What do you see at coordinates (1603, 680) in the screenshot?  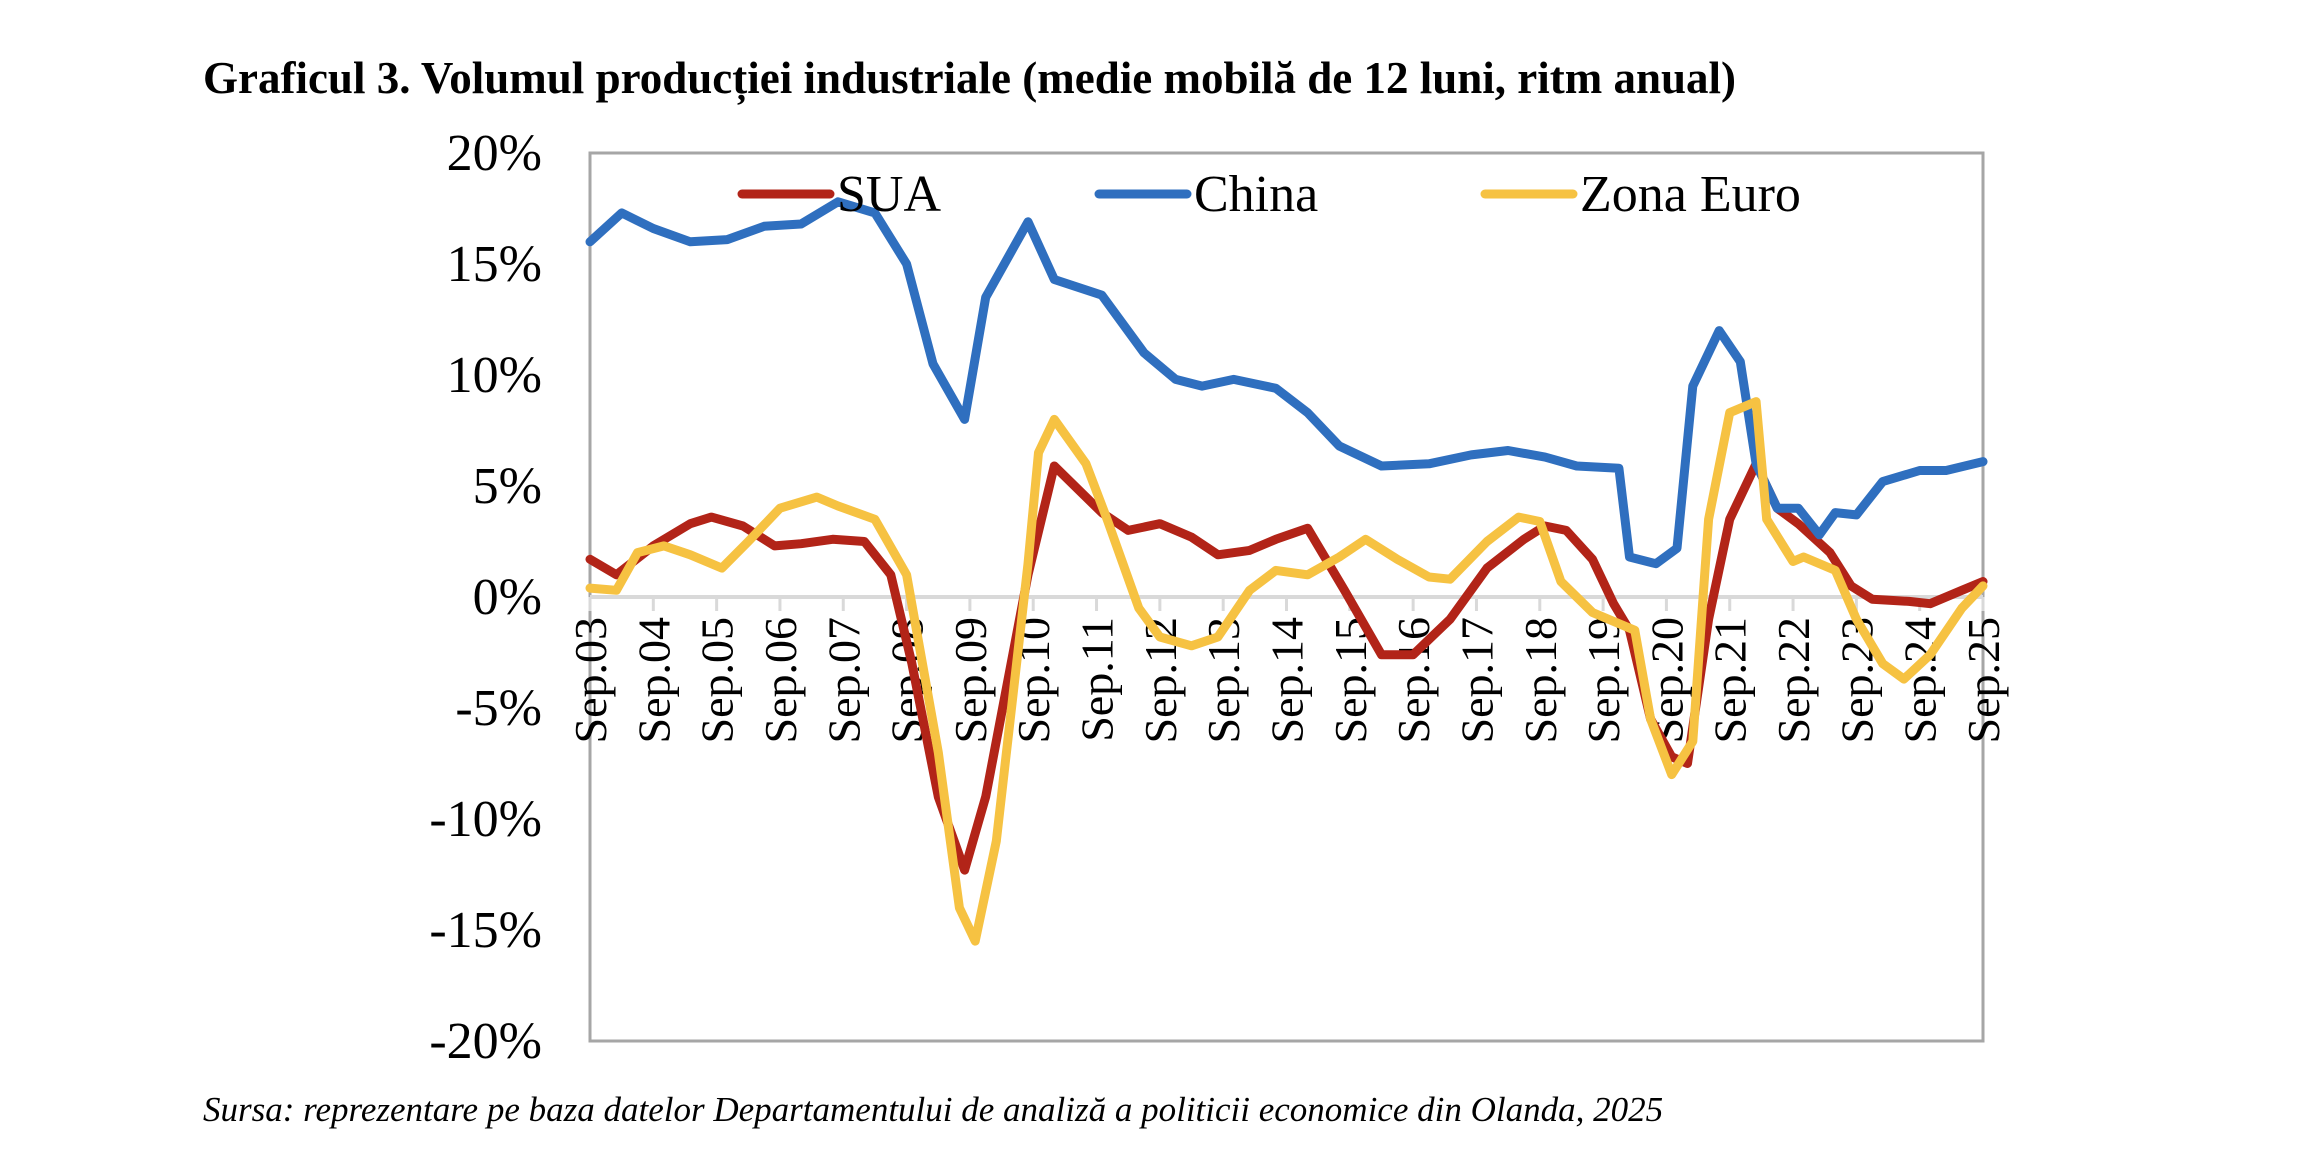 I see `x-tick-label: Sep.19` at bounding box center [1603, 680].